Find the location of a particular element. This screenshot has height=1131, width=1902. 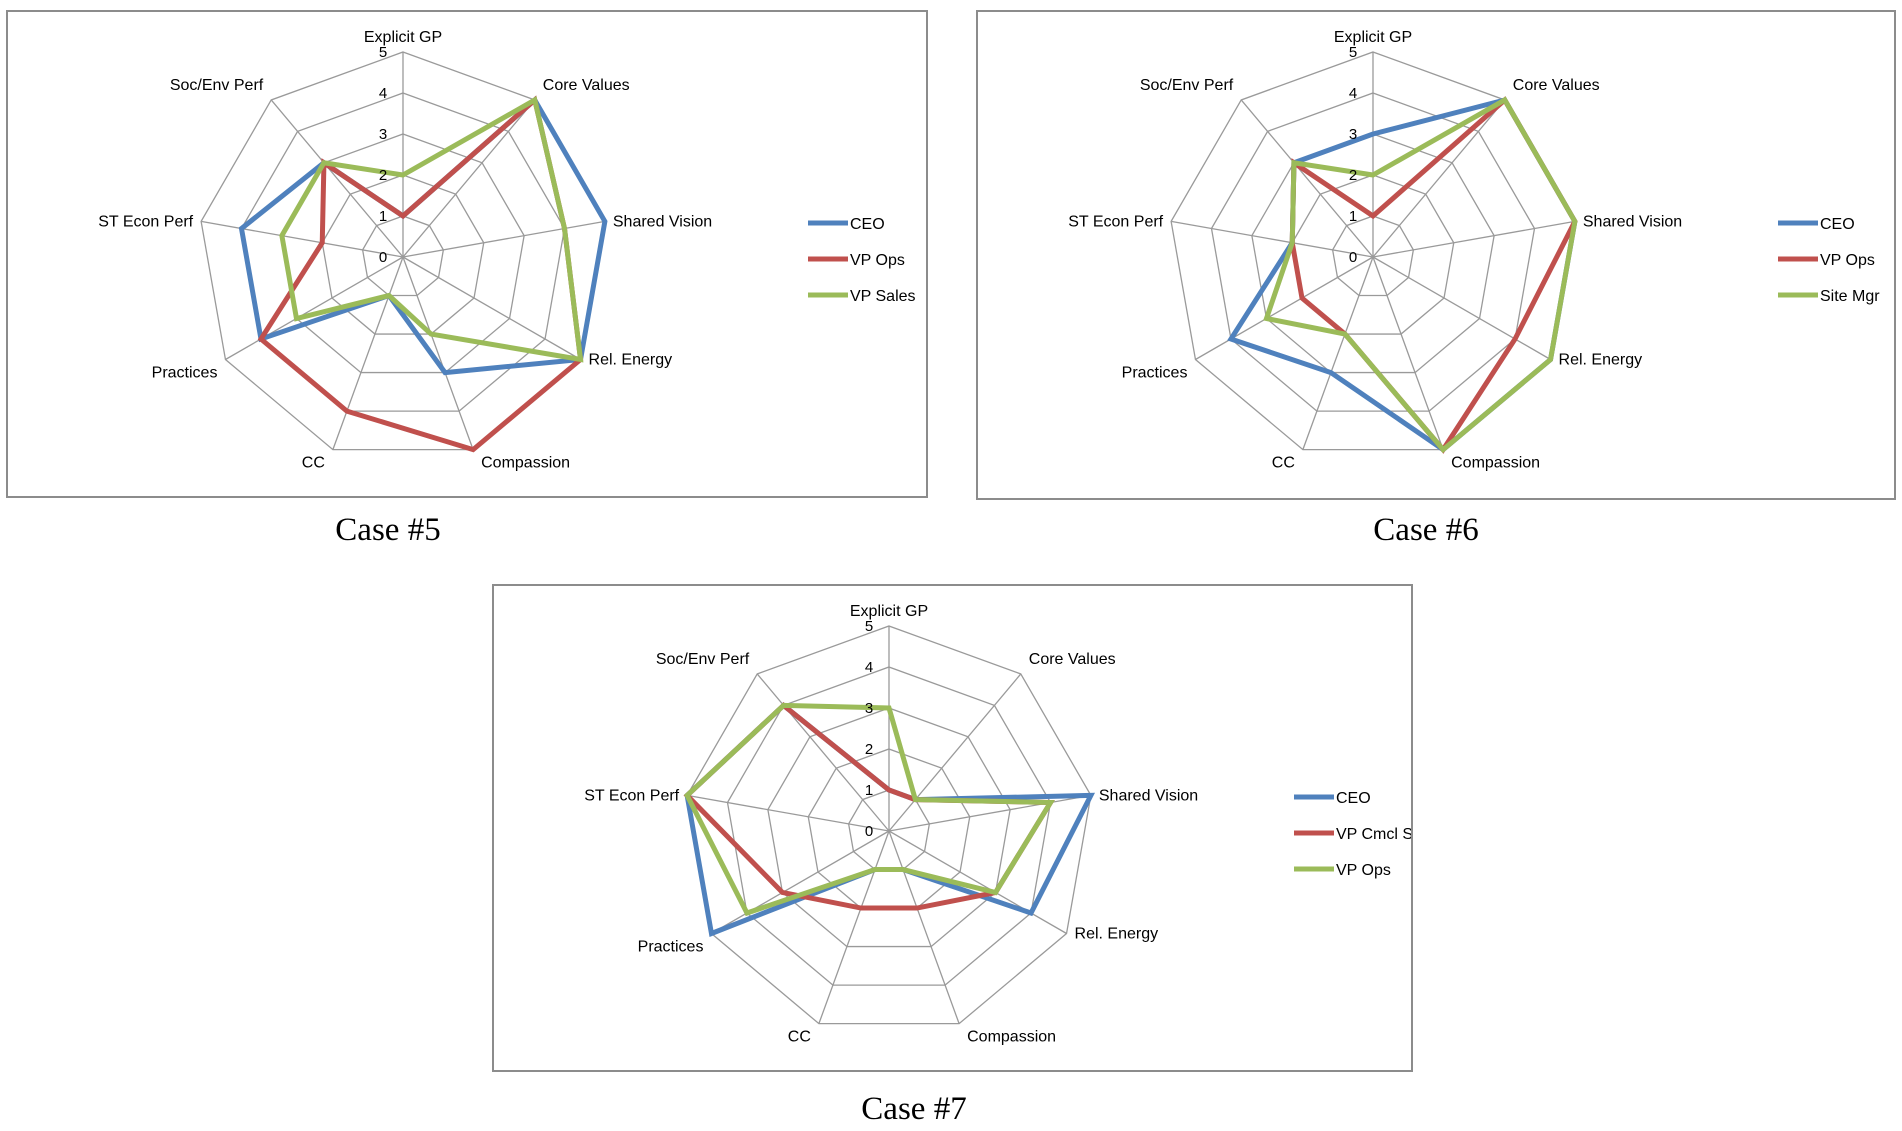

legend-label: VP Sales is located at coordinates (883, 296).